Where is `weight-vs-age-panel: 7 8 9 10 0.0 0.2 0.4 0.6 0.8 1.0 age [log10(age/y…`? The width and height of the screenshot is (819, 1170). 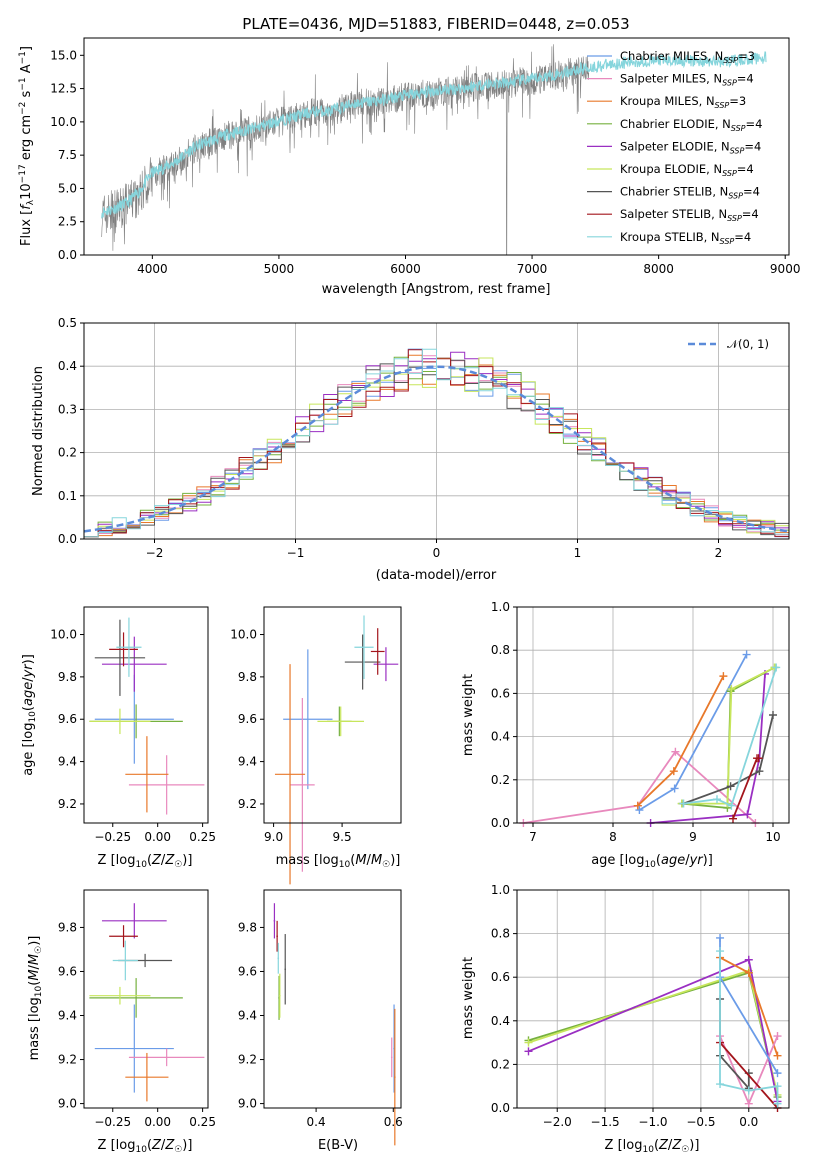
weight-vs-age-panel: 7 8 9 10 0.0 0.2 0.4 0.6 0.8 1.0 age [log10(age/y… is located at coordinates (625, 735).